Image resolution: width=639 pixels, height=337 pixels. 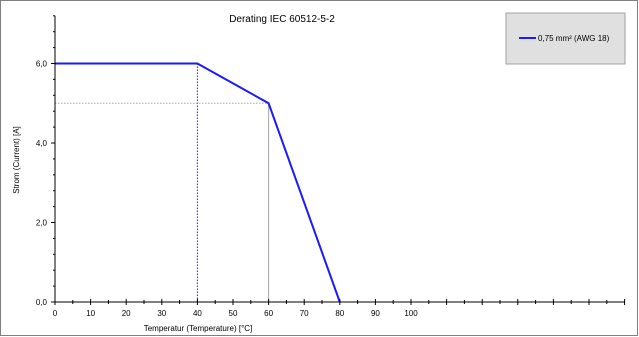 I want to click on x-tick-label: 80, so click(x=339, y=313).